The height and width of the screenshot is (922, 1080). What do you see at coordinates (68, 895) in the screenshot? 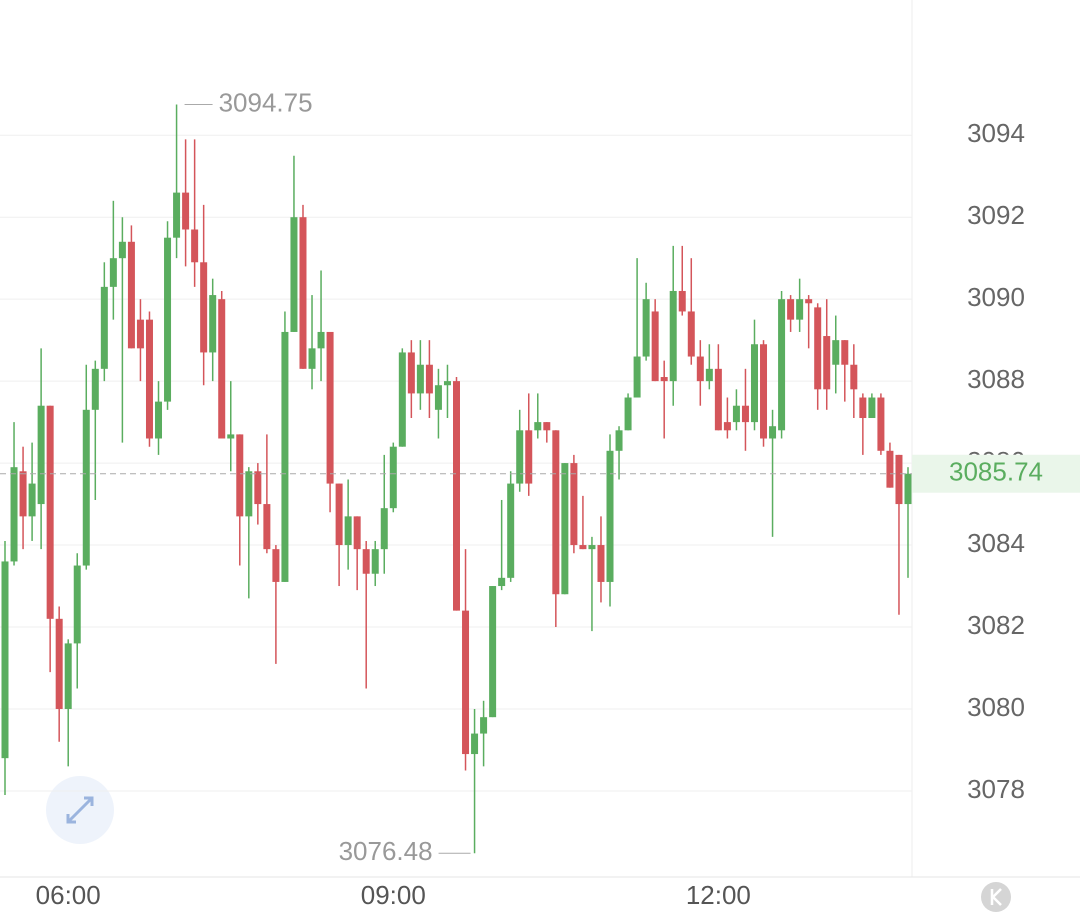
I see `x-tick-label: 06:00` at bounding box center [68, 895].